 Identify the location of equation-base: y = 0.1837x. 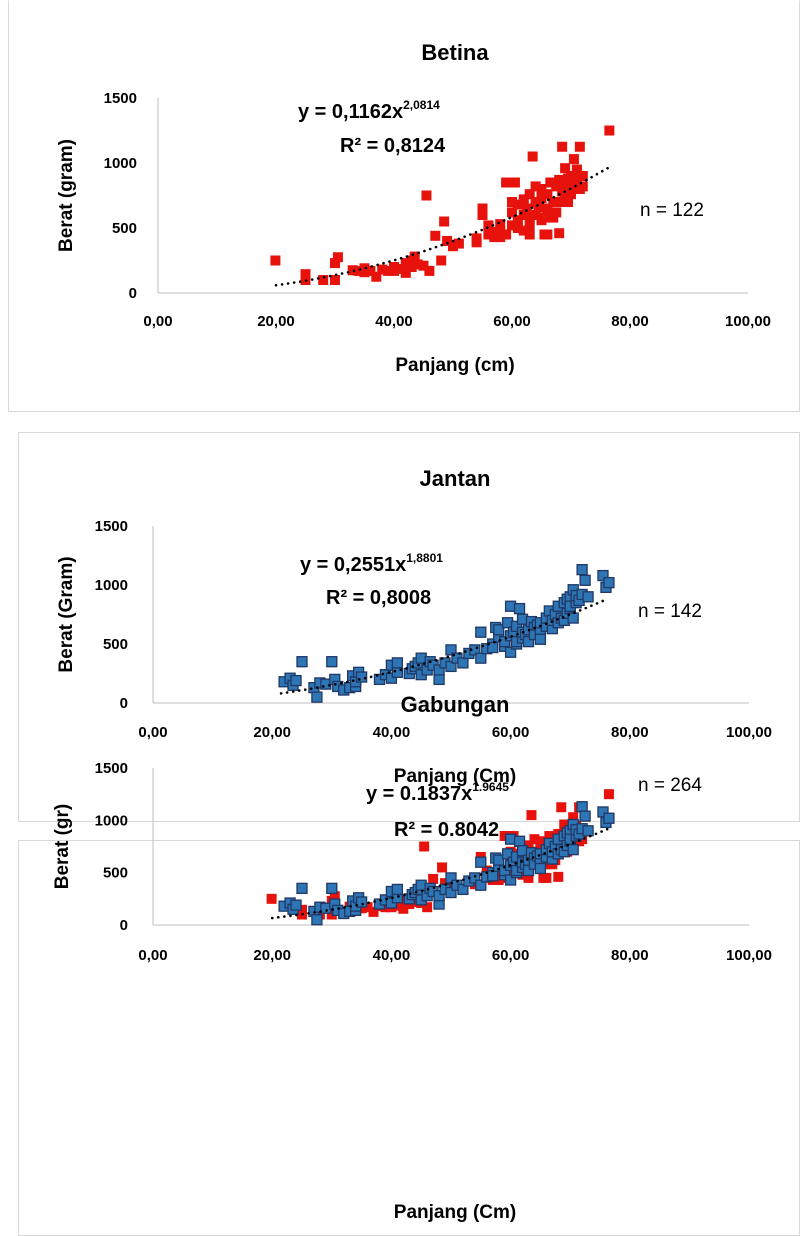
(419, 794).